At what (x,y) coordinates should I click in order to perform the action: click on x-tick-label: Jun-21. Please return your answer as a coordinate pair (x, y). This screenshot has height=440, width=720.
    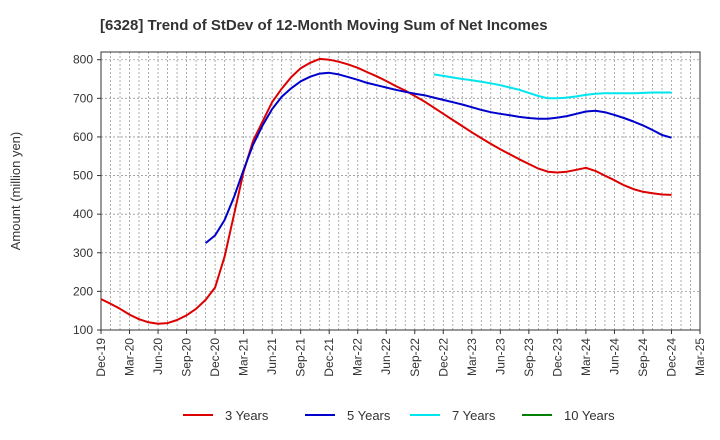
    Looking at the image, I should click on (272, 356).